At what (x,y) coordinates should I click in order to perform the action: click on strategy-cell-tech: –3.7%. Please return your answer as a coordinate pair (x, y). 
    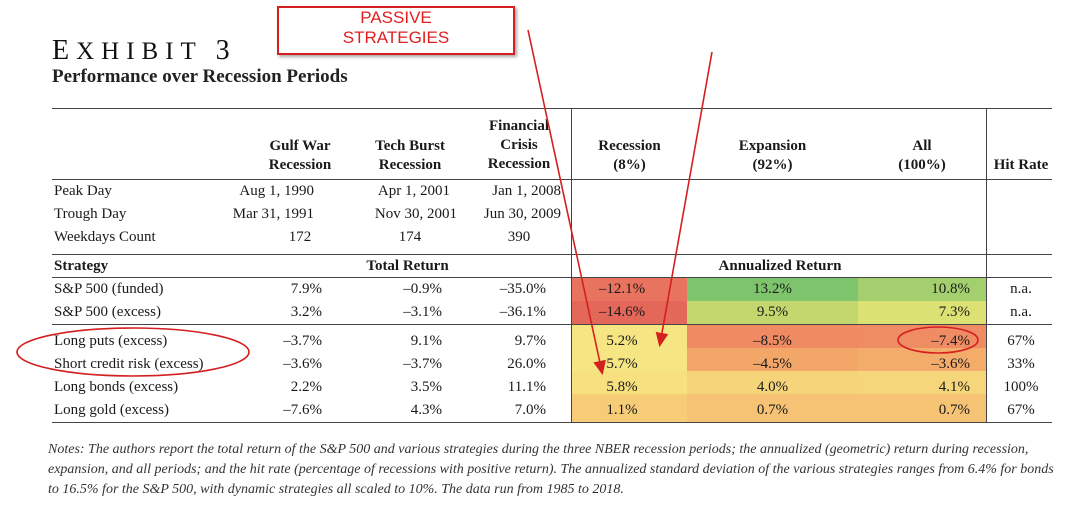
    Looking at the image, I should click on (422, 364).